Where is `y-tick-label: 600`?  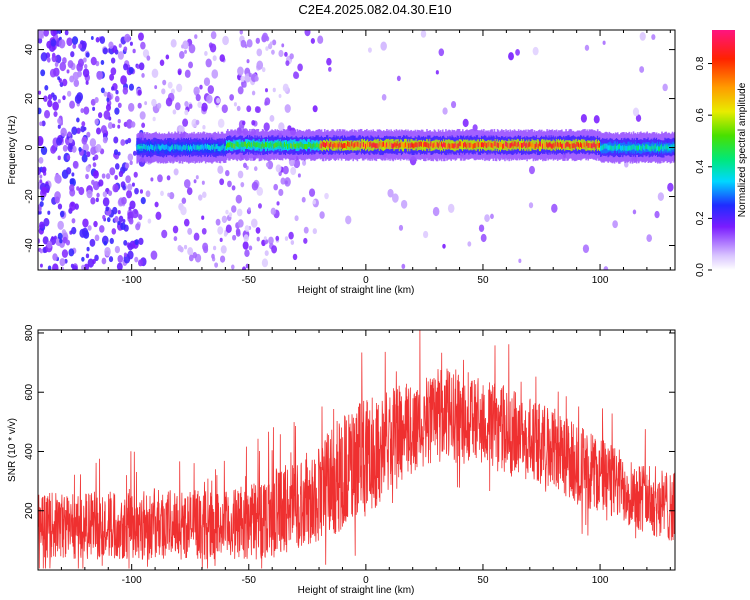
y-tick-label: 600 is located at coordinates (29, 391).